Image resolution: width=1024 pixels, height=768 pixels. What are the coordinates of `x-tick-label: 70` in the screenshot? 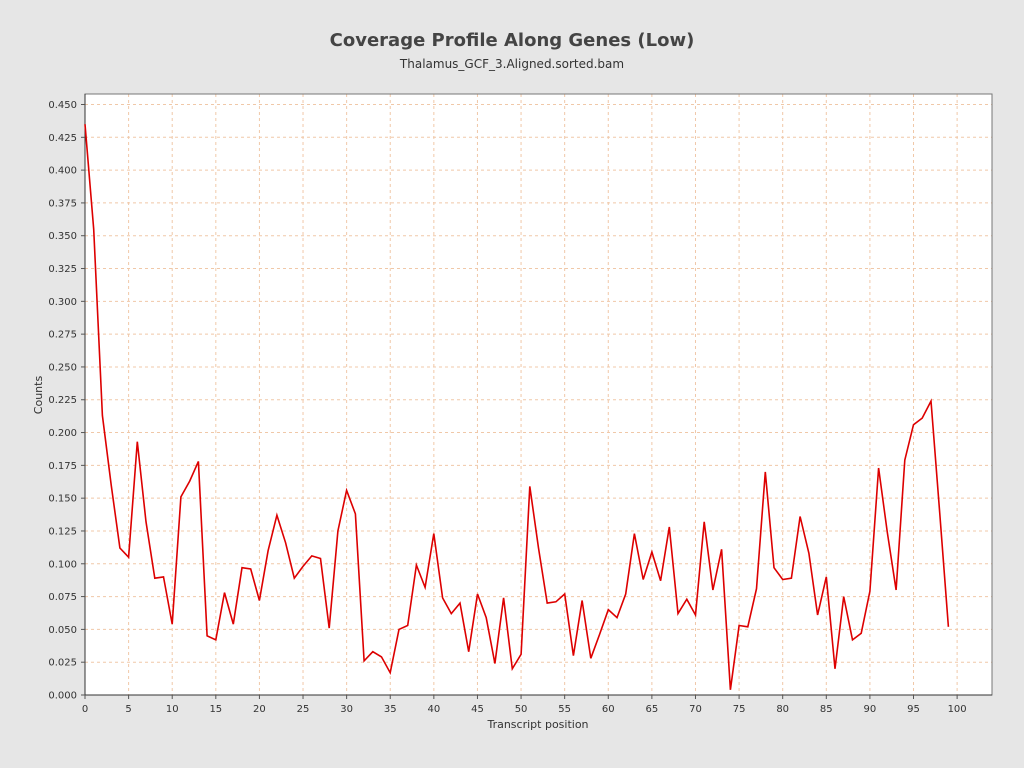 It's located at (695, 709).